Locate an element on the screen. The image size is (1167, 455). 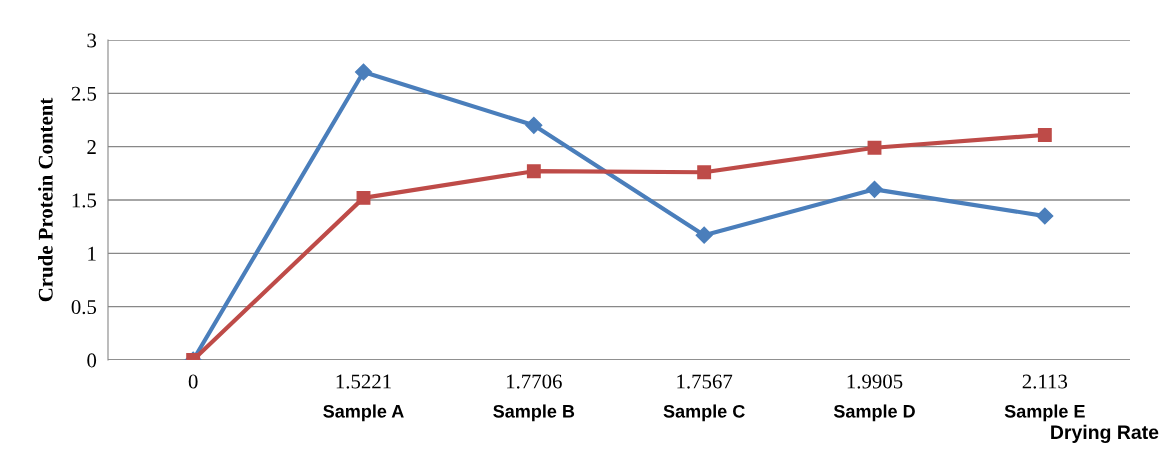
y-tick-label: 3 is located at coordinates (92, 40).